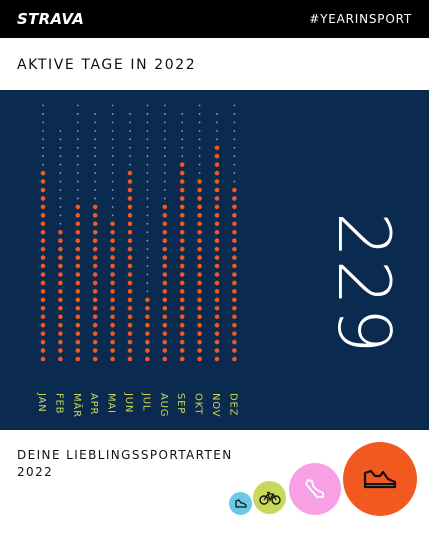 This screenshot has height=536, width=429. Describe the element at coordinates (214, 64) in the screenshot. I see `active-days-title-row: AKTIVE TAGE IN 2022` at that location.